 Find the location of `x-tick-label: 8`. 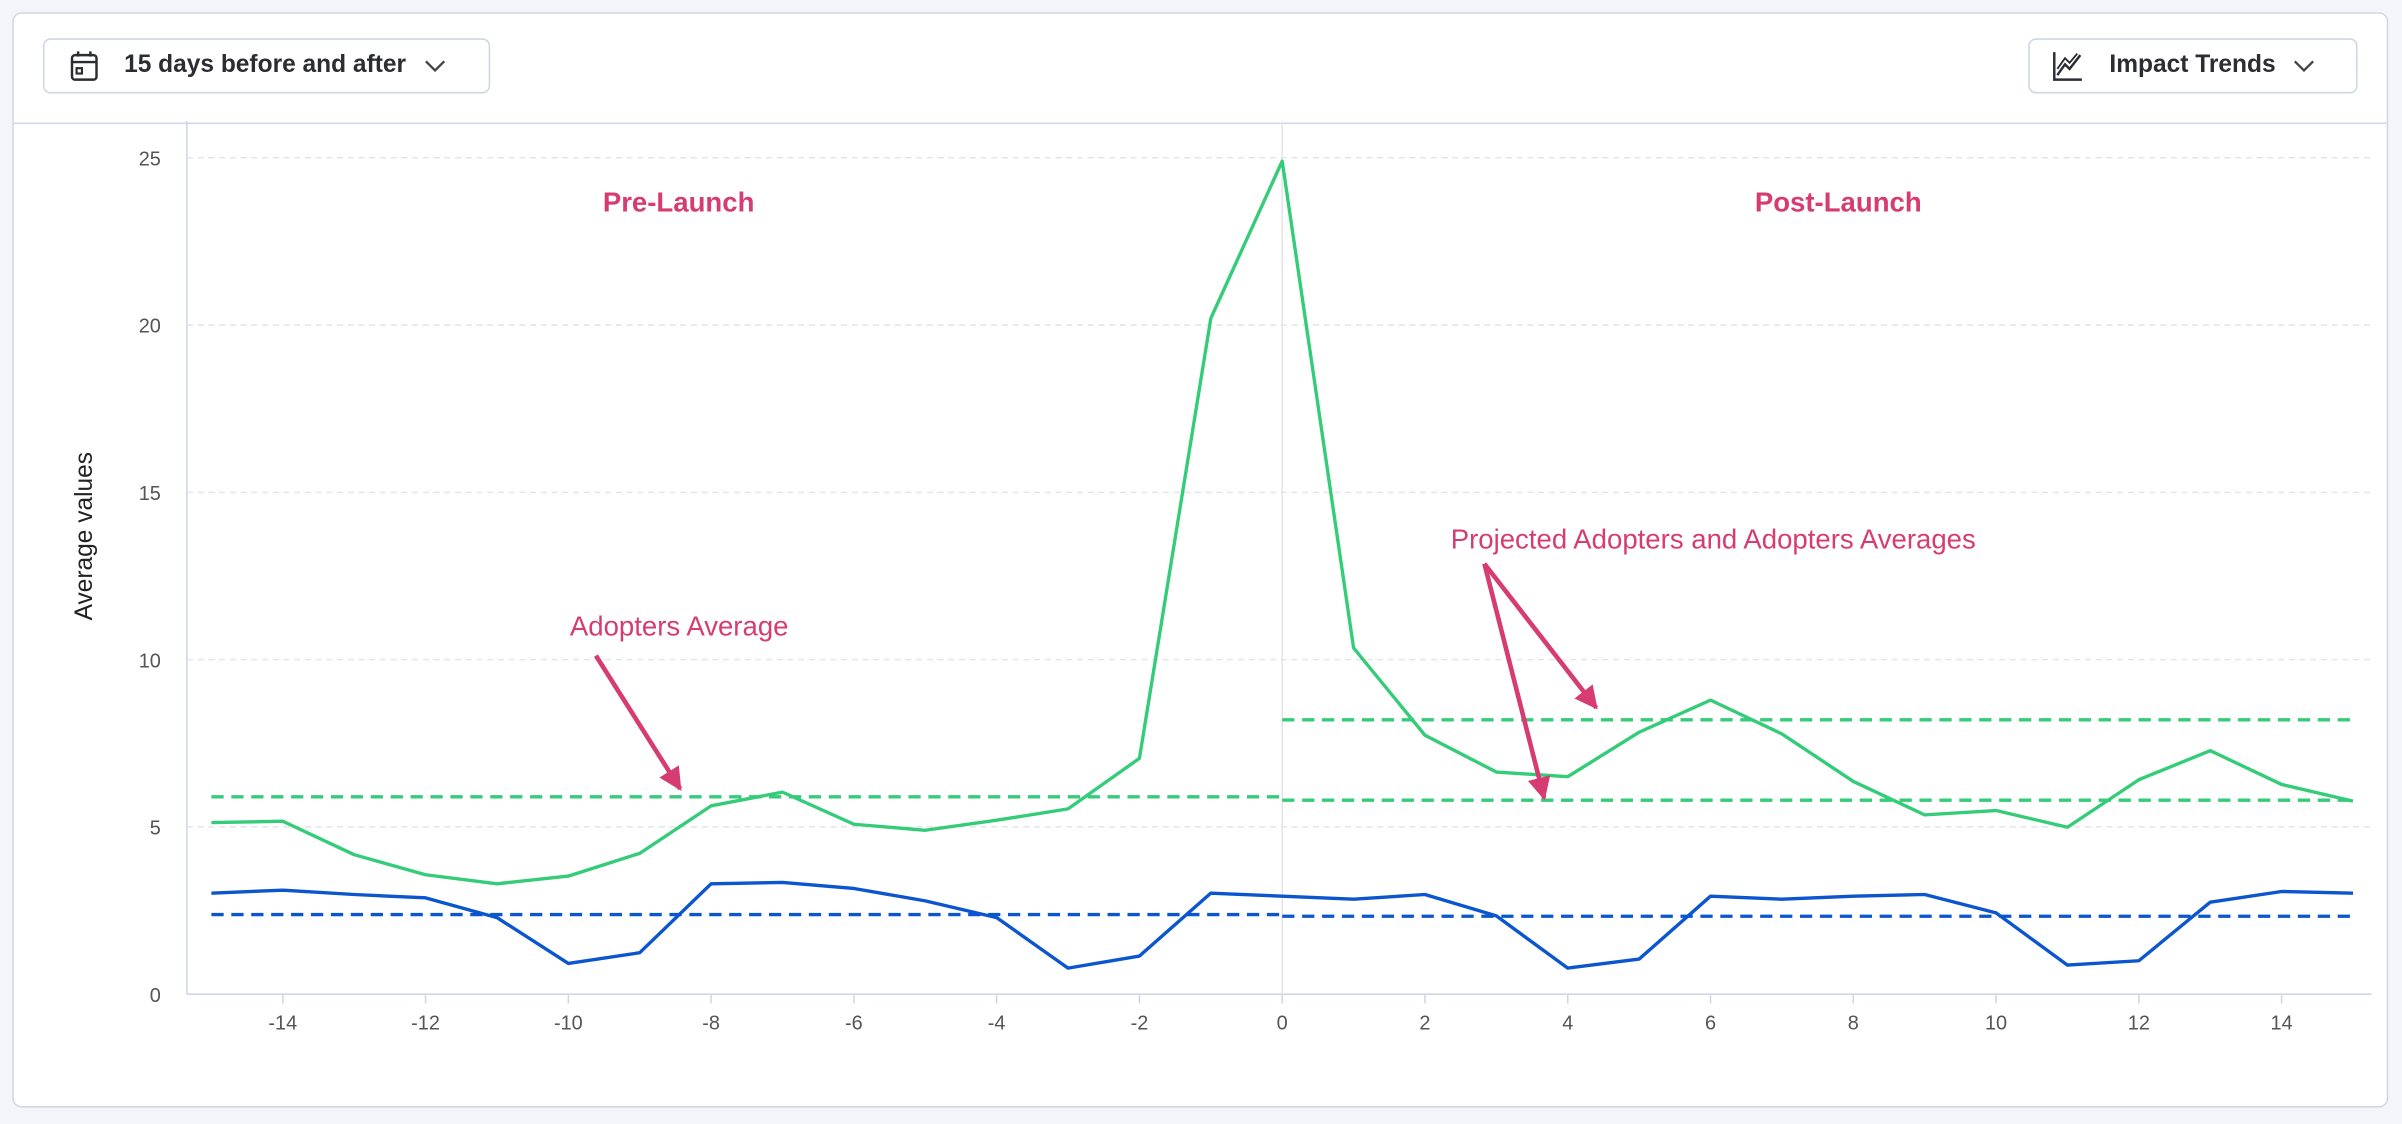

x-tick-label: 8 is located at coordinates (1853, 1023).